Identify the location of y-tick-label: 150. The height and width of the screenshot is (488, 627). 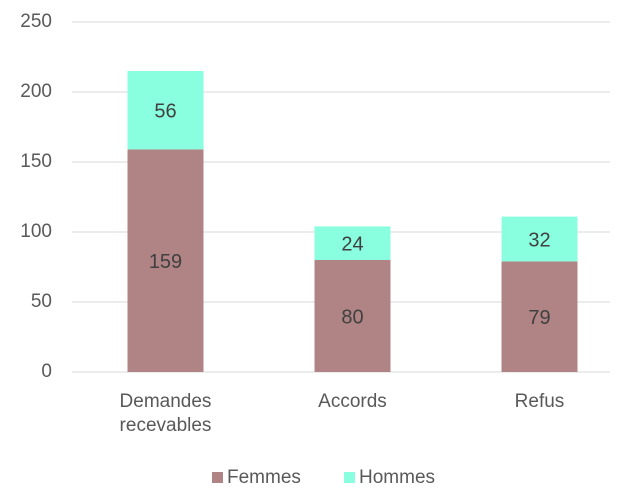
(36, 161).